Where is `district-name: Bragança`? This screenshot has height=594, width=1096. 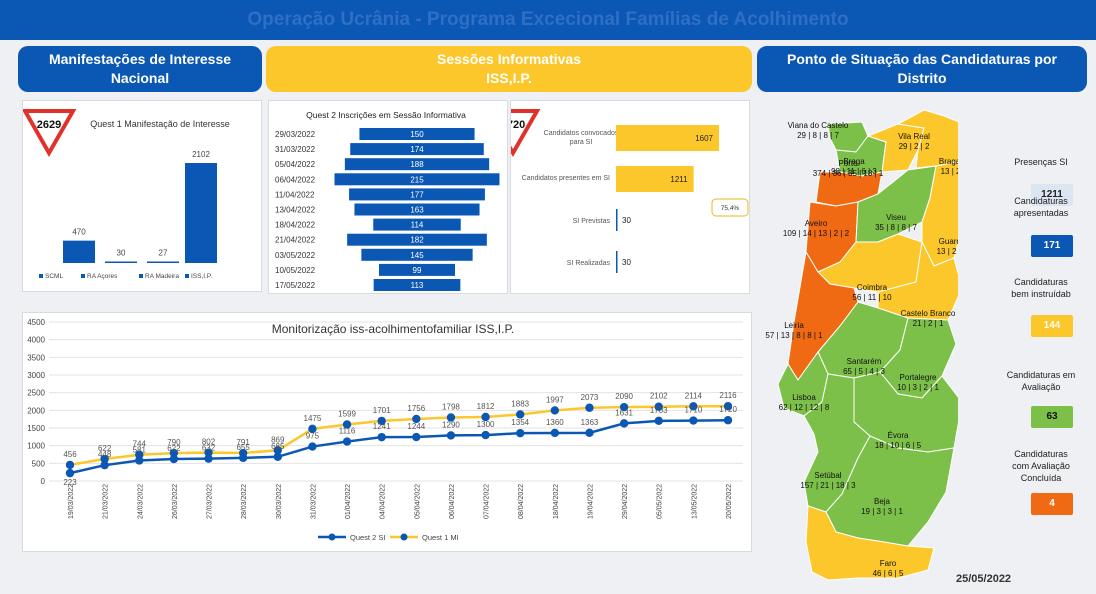 district-name: Bragança is located at coordinates (948, 161).